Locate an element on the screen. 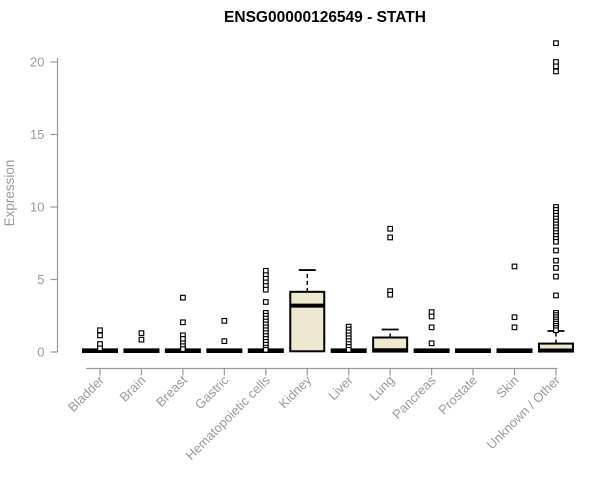 Image resolution: width=600 pixels, height=500 pixels. y-tick-label: 0 is located at coordinates (40, 352).